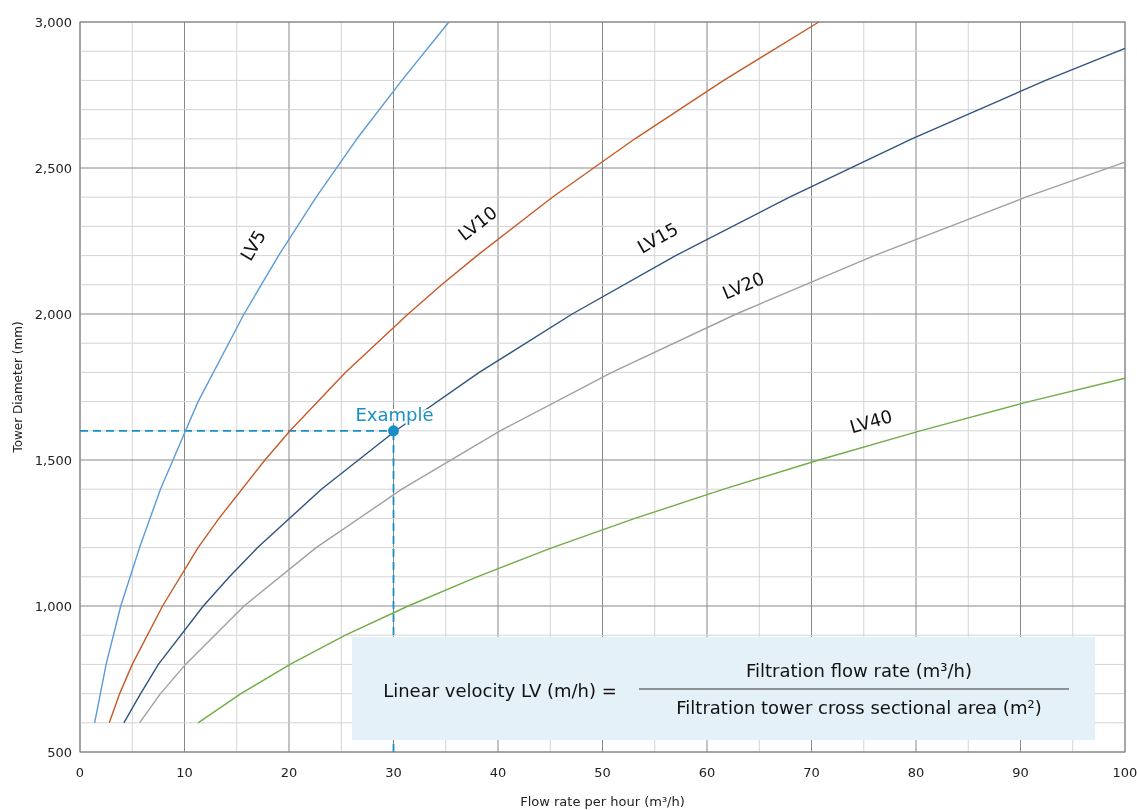 This screenshot has height=810, width=1137. What do you see at coordinates (53, 168) in the screenshot?
I see `y-tick-label: 2,500` at bounding box center [53, 168].